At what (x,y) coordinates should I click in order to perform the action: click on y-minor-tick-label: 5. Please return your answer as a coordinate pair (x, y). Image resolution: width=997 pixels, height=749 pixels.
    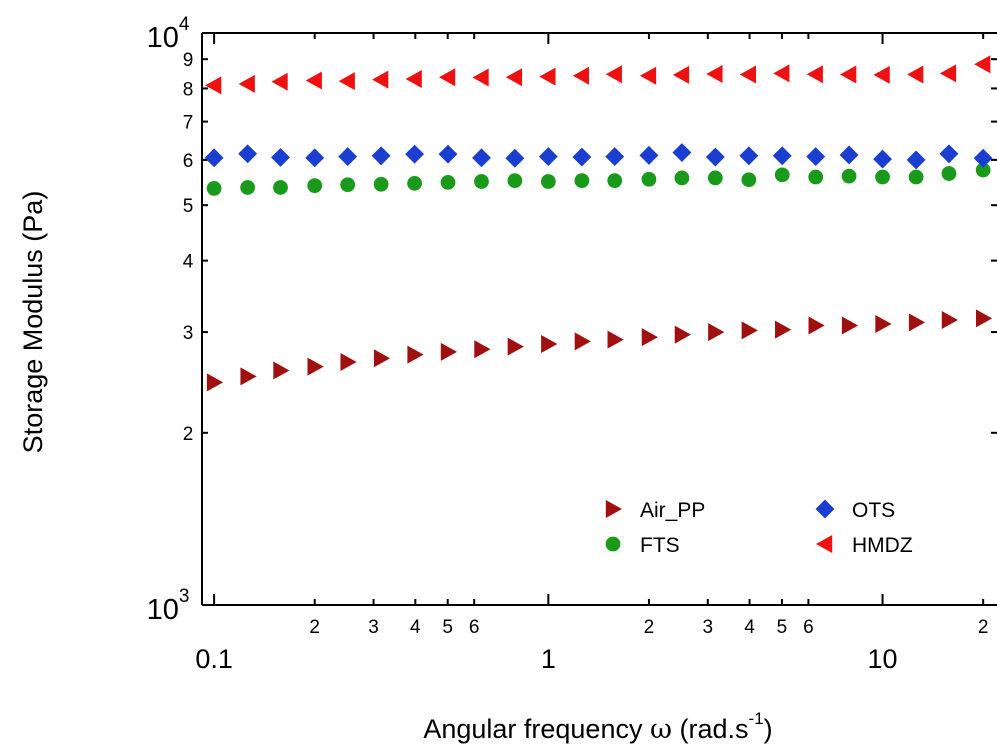
    Looking at the image, I should click on (188, 206).